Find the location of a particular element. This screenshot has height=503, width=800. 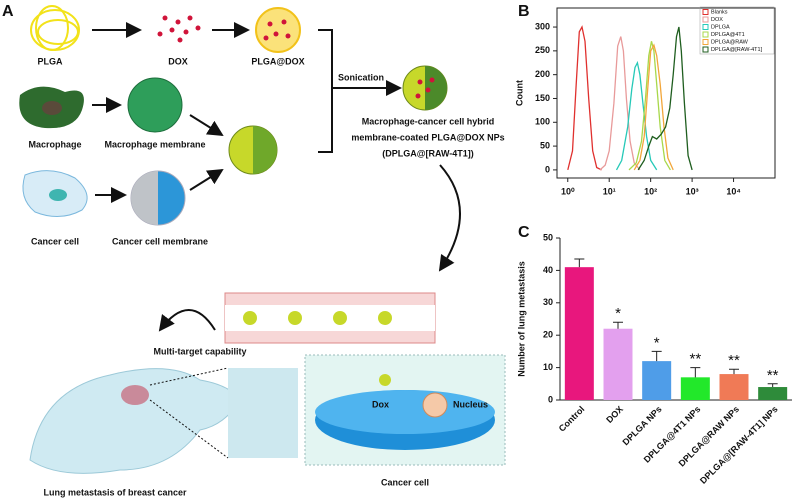

legend-label: DPLGA is located at coordinates (720, 27).